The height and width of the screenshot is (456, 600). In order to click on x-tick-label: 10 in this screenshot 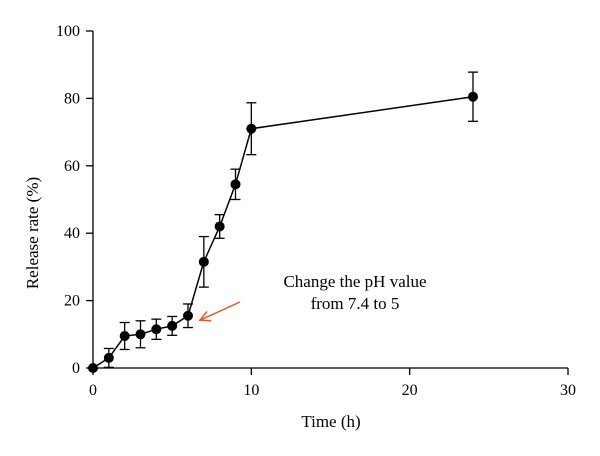, I will do `click(251, 390)`.